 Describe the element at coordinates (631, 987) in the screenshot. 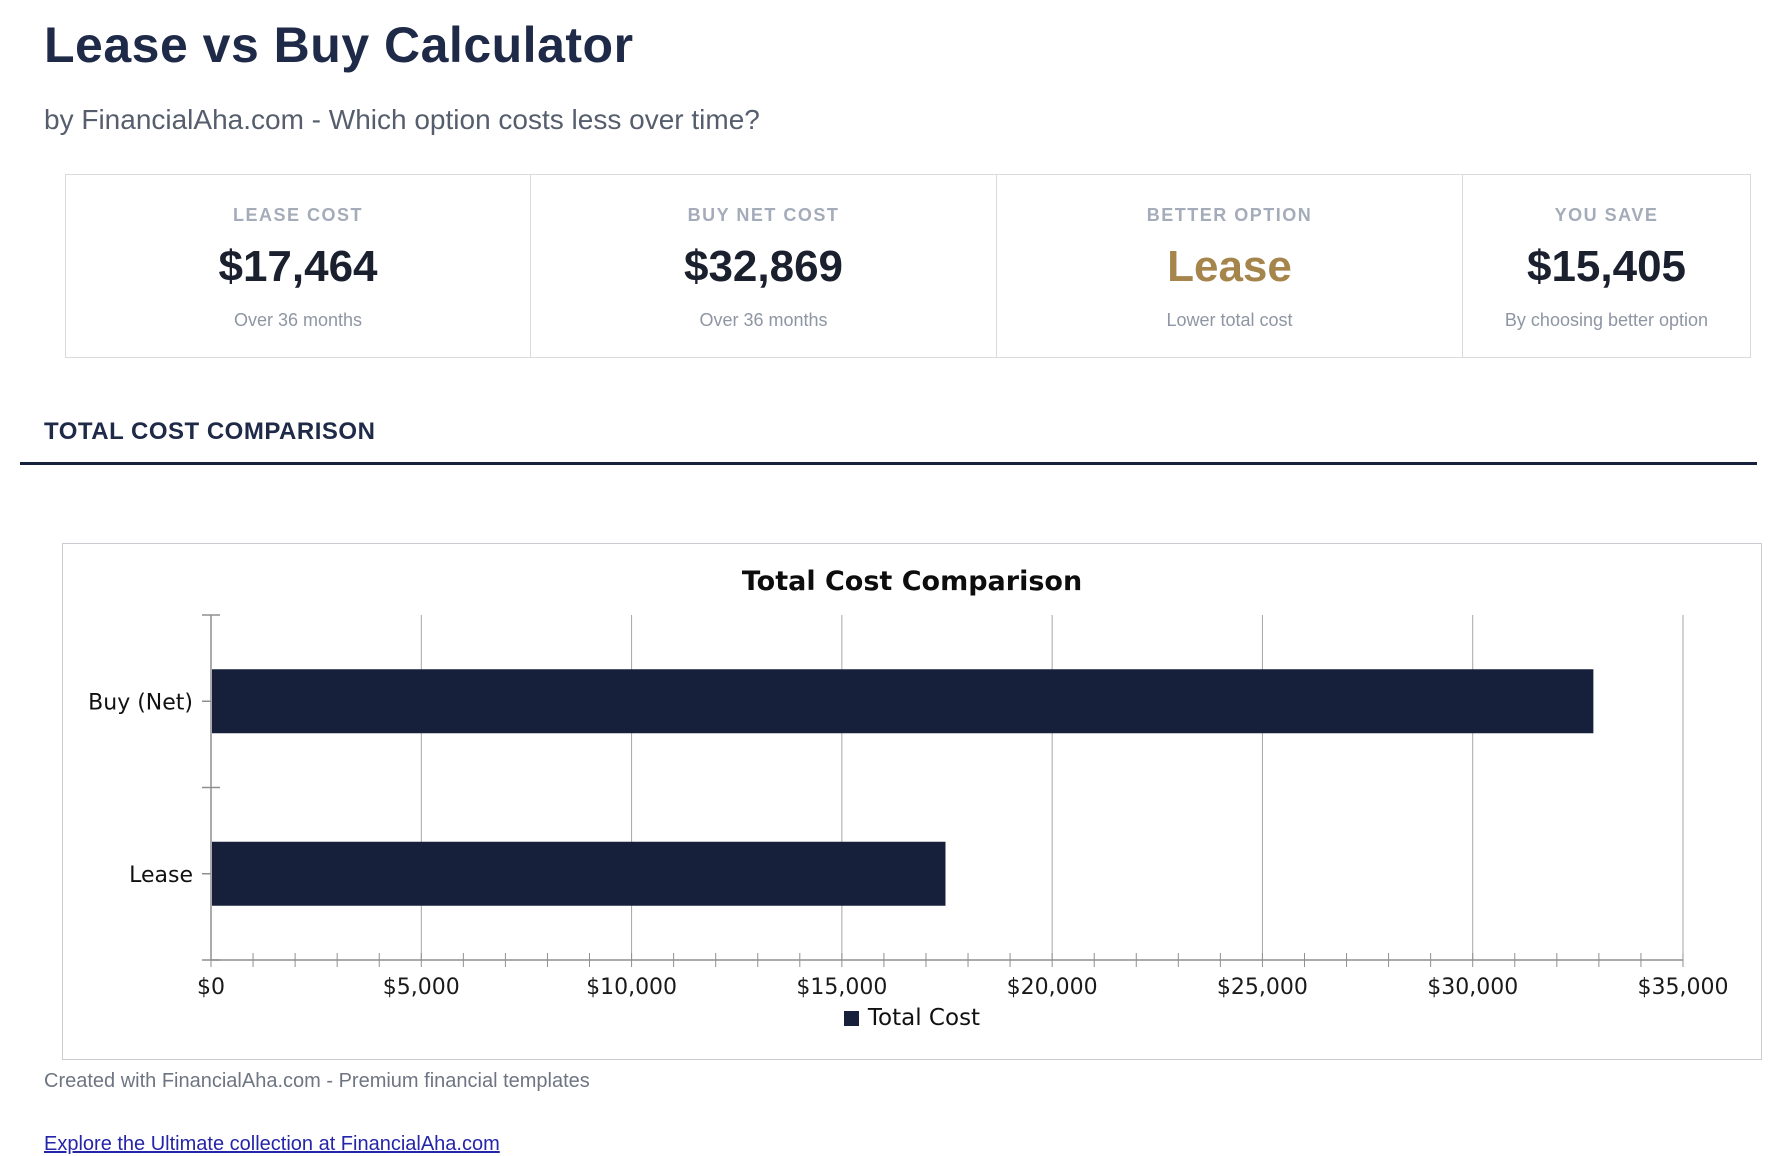

I see `x-tick-label: $10,000` at that location.